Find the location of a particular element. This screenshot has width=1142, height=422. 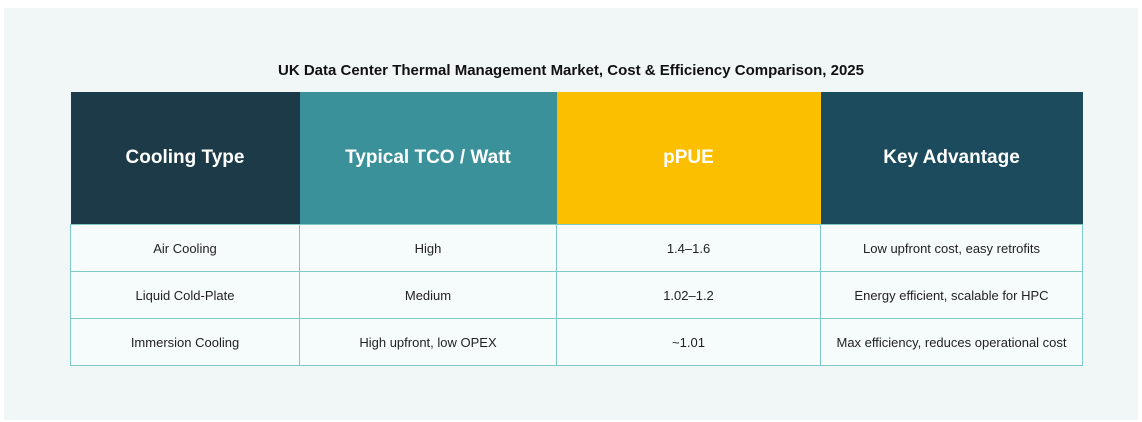

table-cell: Liquid Cold-Plate is located at coordinates (185, 295).